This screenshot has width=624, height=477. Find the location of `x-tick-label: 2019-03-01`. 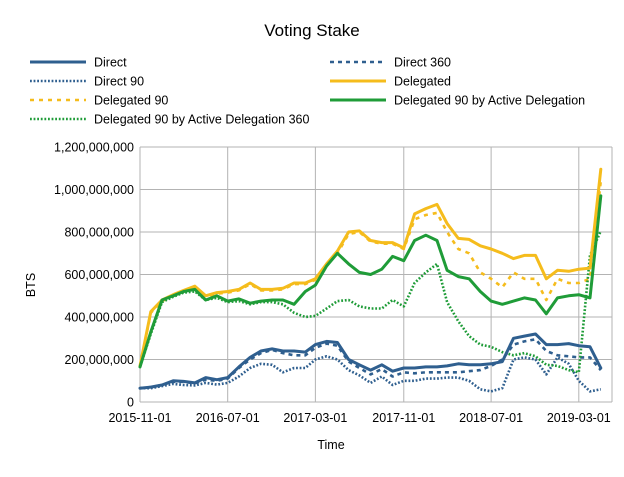

x-tick-label: 2019-03-01 is located at coordinates (579, 418).